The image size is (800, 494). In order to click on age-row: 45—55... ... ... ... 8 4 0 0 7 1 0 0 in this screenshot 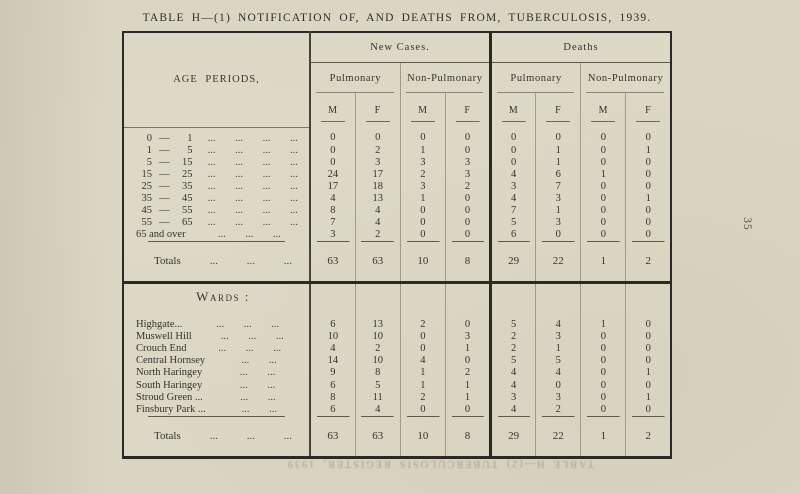, I will do `click(397, 210)`.